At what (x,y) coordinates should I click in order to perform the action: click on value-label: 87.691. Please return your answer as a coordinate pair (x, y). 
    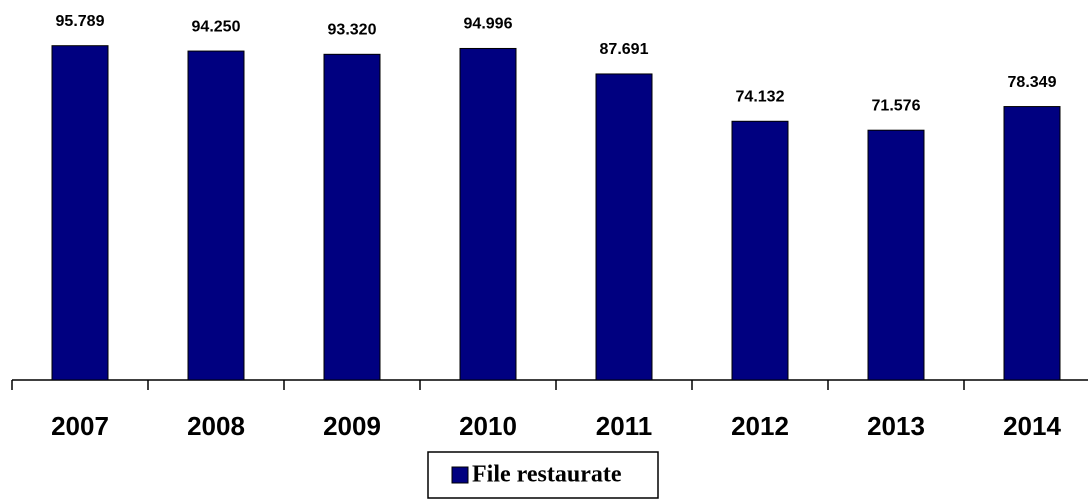
    Looking at the image, I should click on (624, 49).